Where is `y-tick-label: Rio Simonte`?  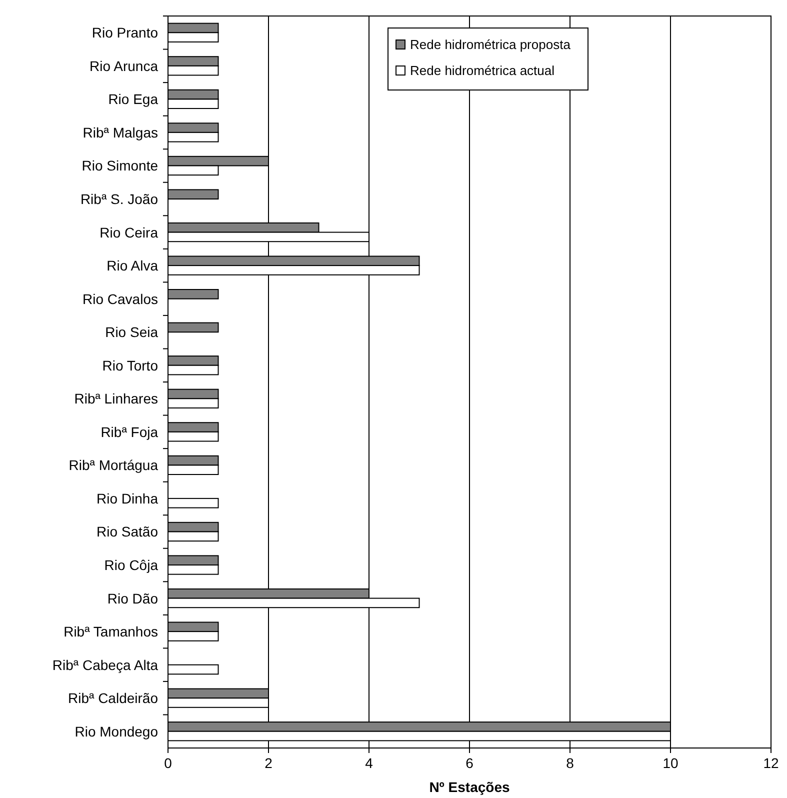 y-tick-label: Rio Simonte is located at coordinates (120, 166).